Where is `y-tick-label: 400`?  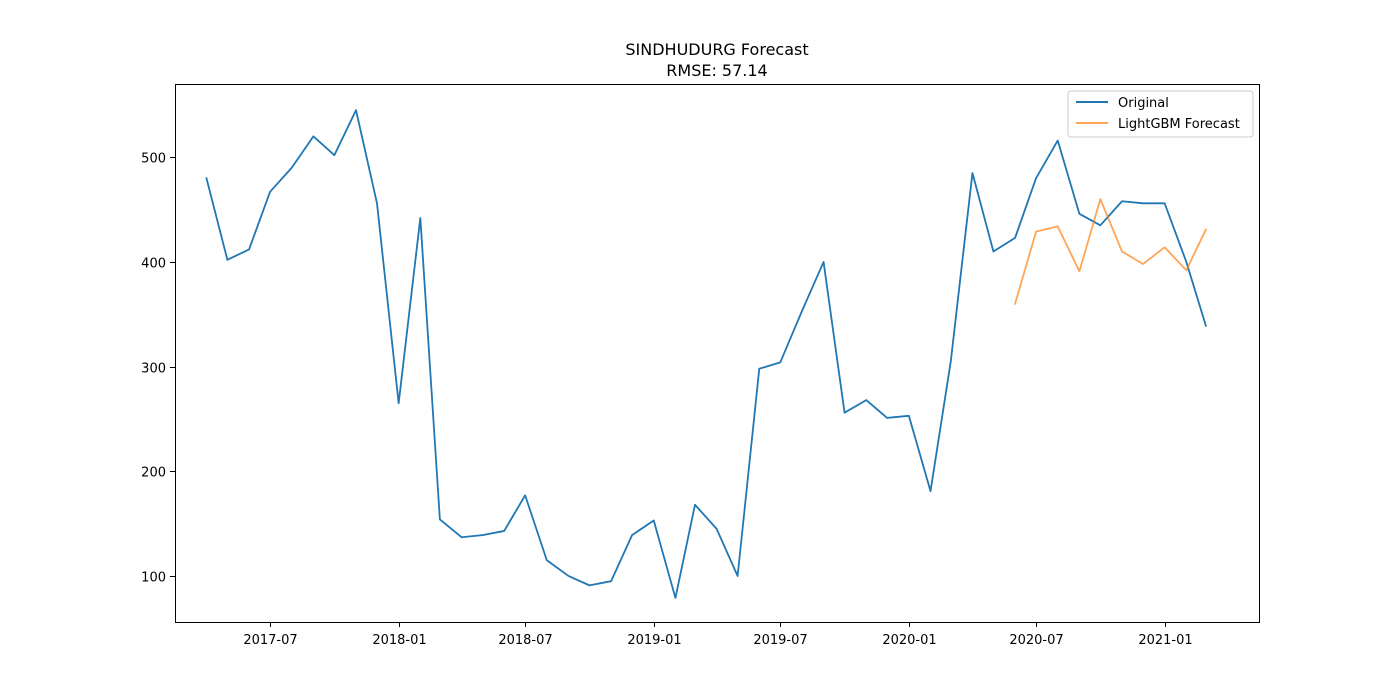
y-tick-label: 400 is located at coordinates (153, 264).